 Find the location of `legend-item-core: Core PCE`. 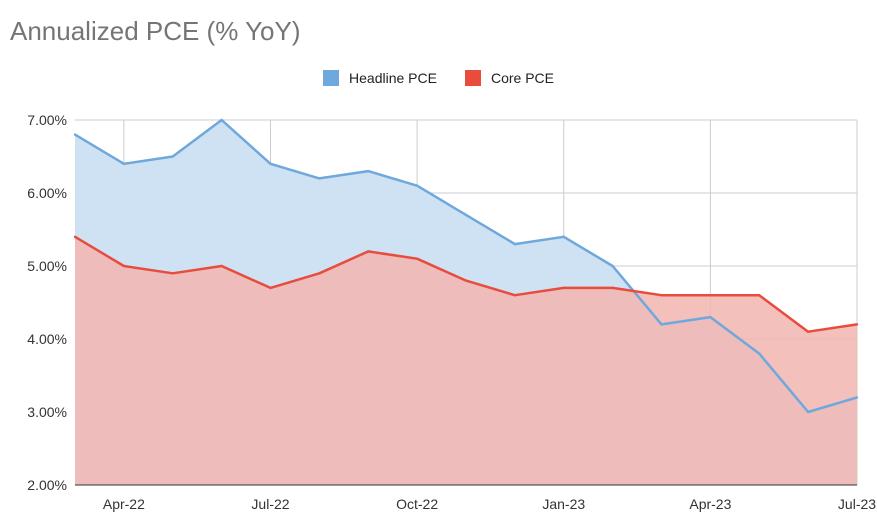

legend-item-core: Core PCE is located at coordinates (509, 78).